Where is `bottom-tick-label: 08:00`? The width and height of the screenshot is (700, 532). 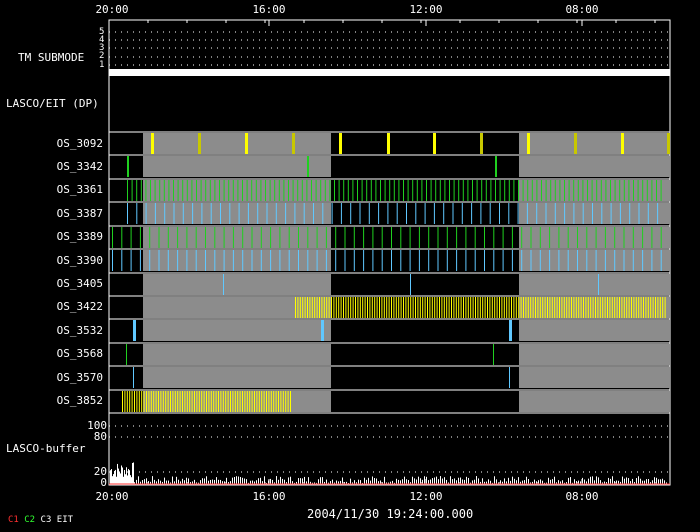
bottom-tick-label: 08:00 is located at coordinates (582, 496).